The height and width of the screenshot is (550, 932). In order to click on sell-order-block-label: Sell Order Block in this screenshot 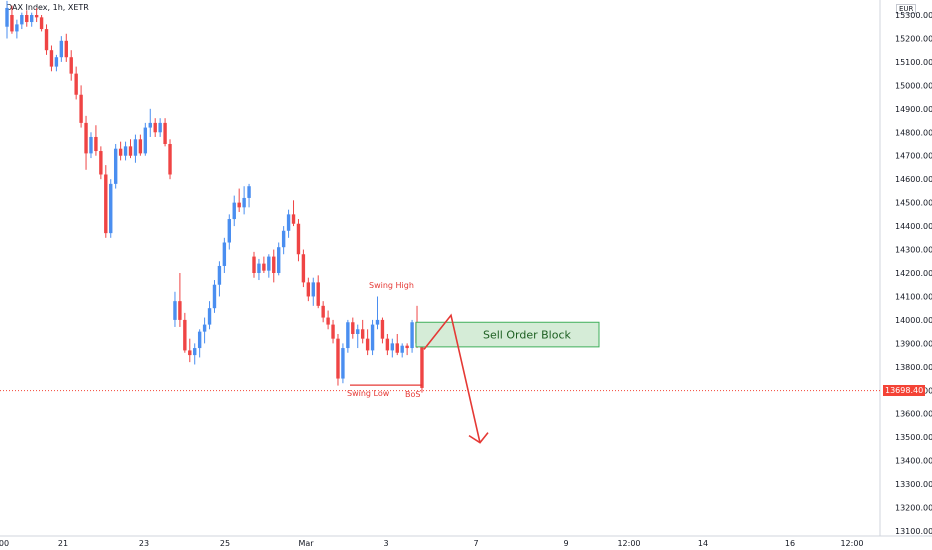, I will do `click(527, 335)`.